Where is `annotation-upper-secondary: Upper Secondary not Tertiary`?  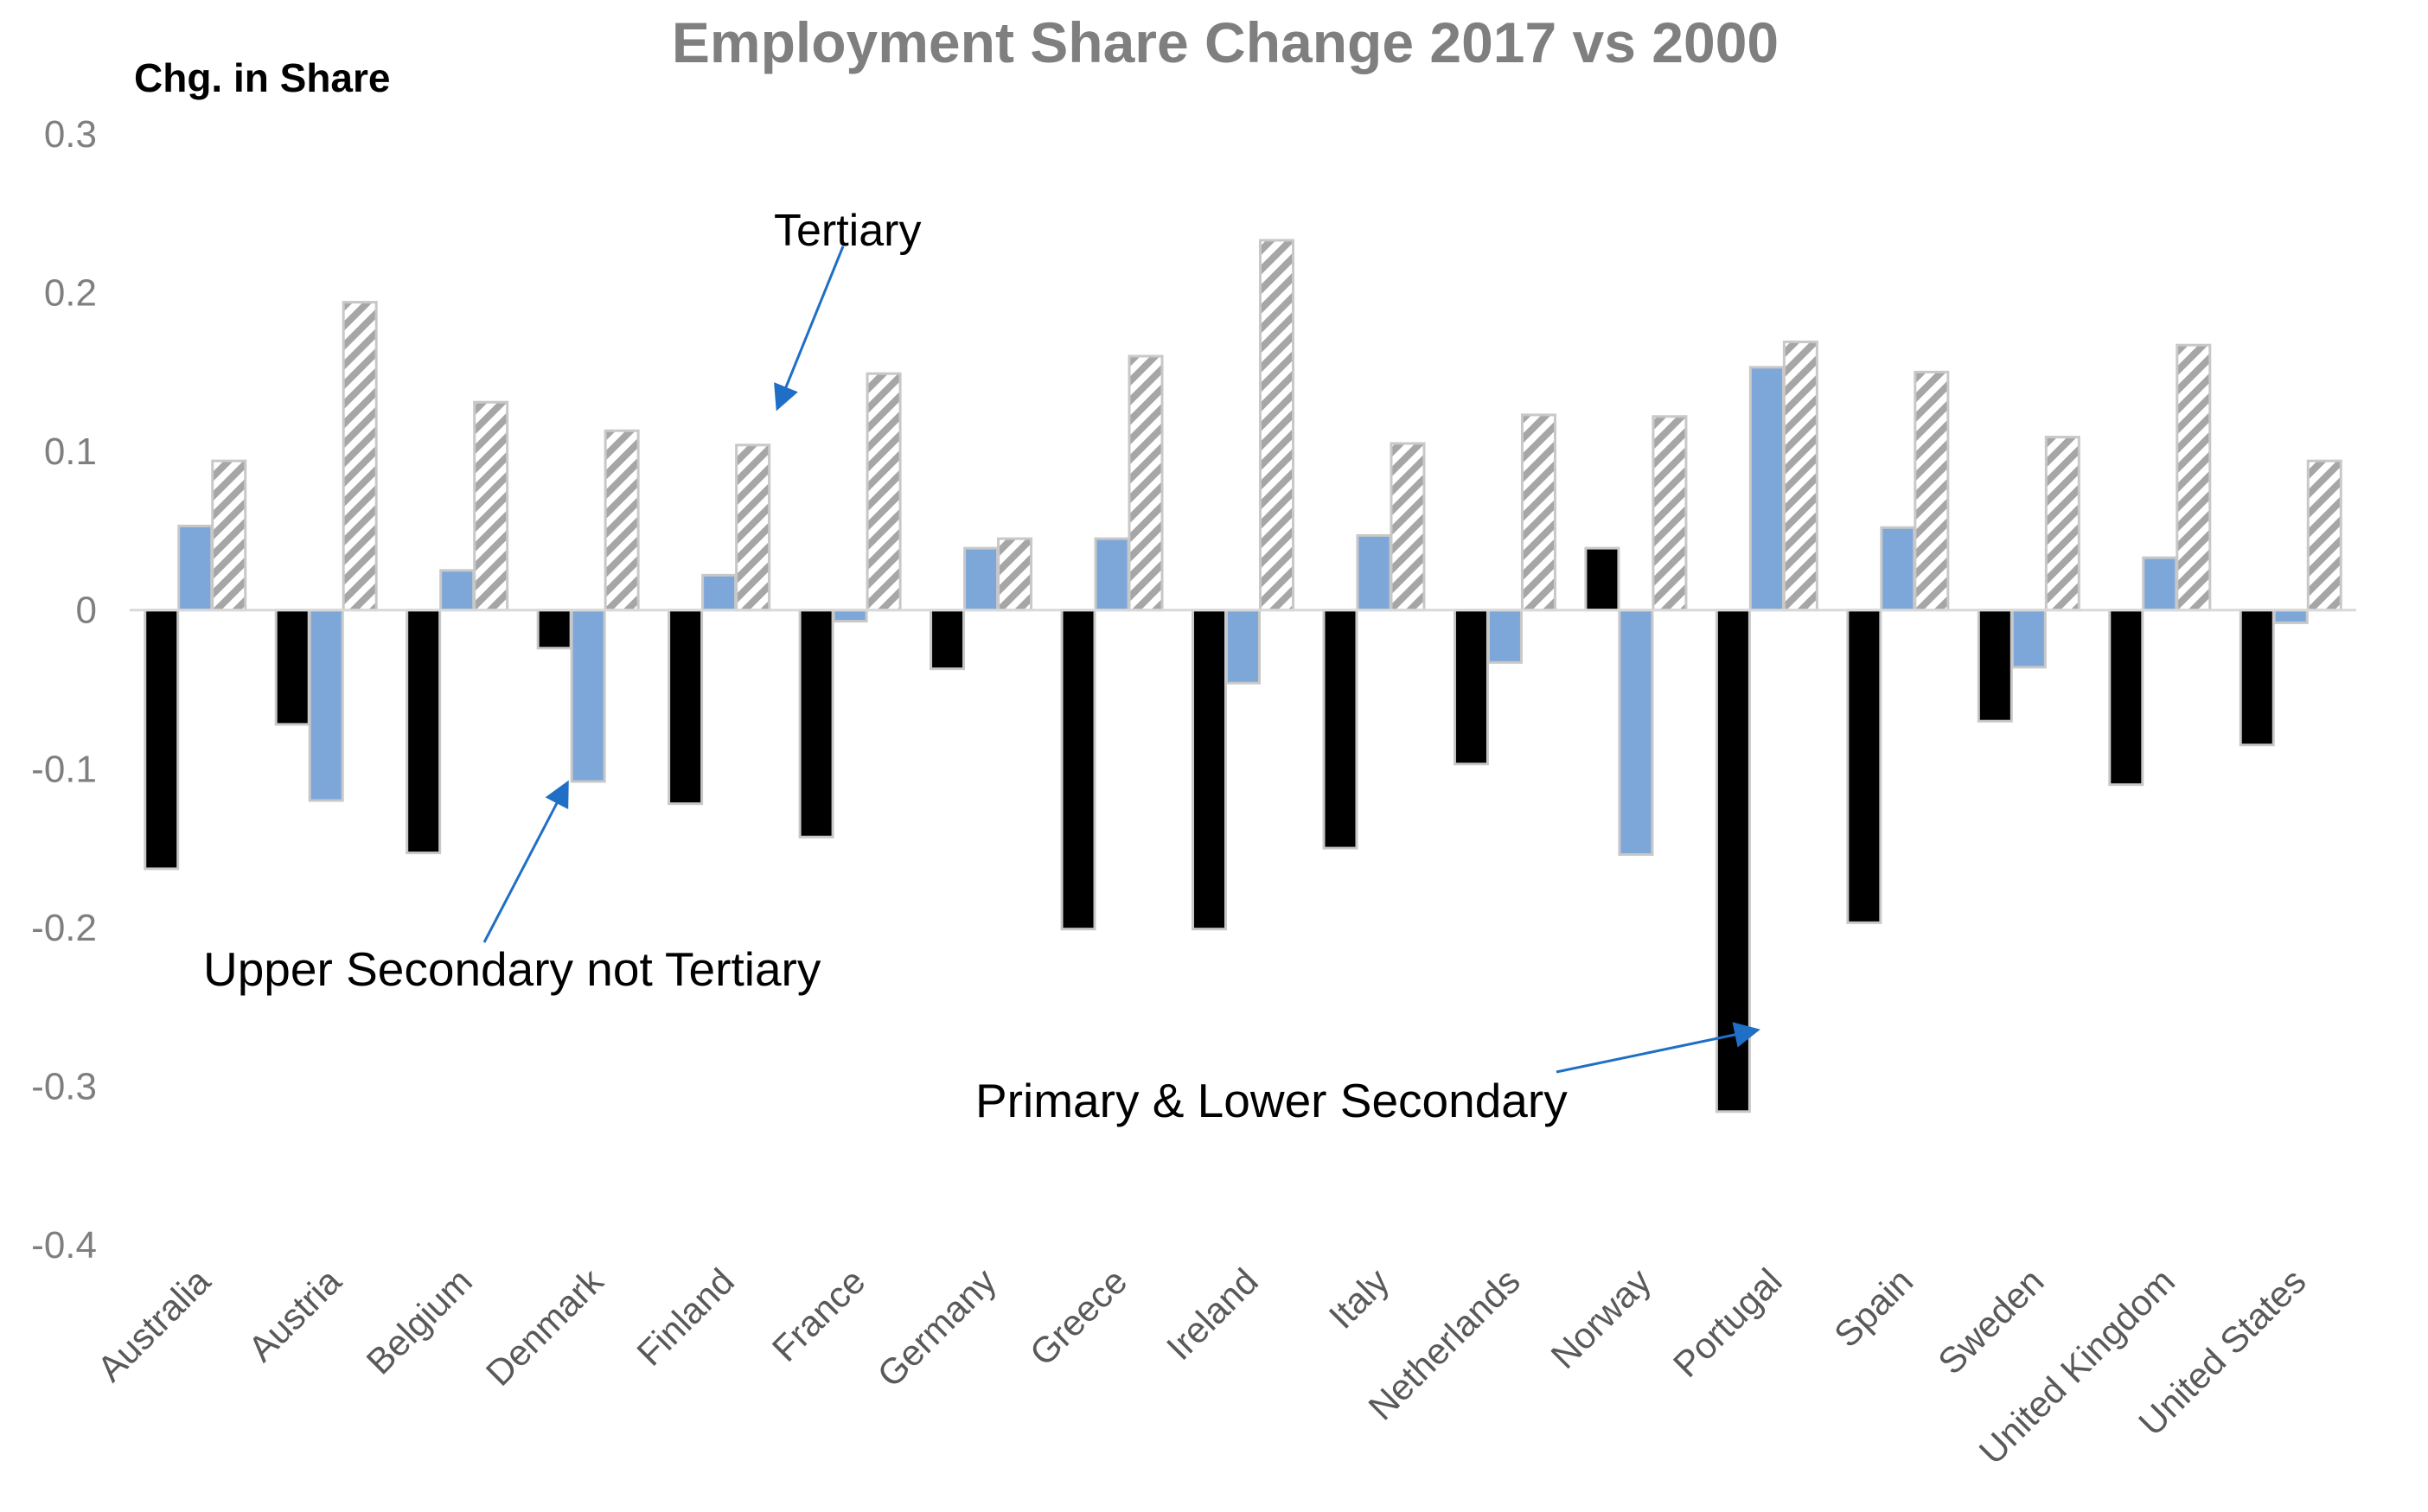 annotation-upper-secondary: Upper Secondary not Tertiary is located at coordinates (512, 969).